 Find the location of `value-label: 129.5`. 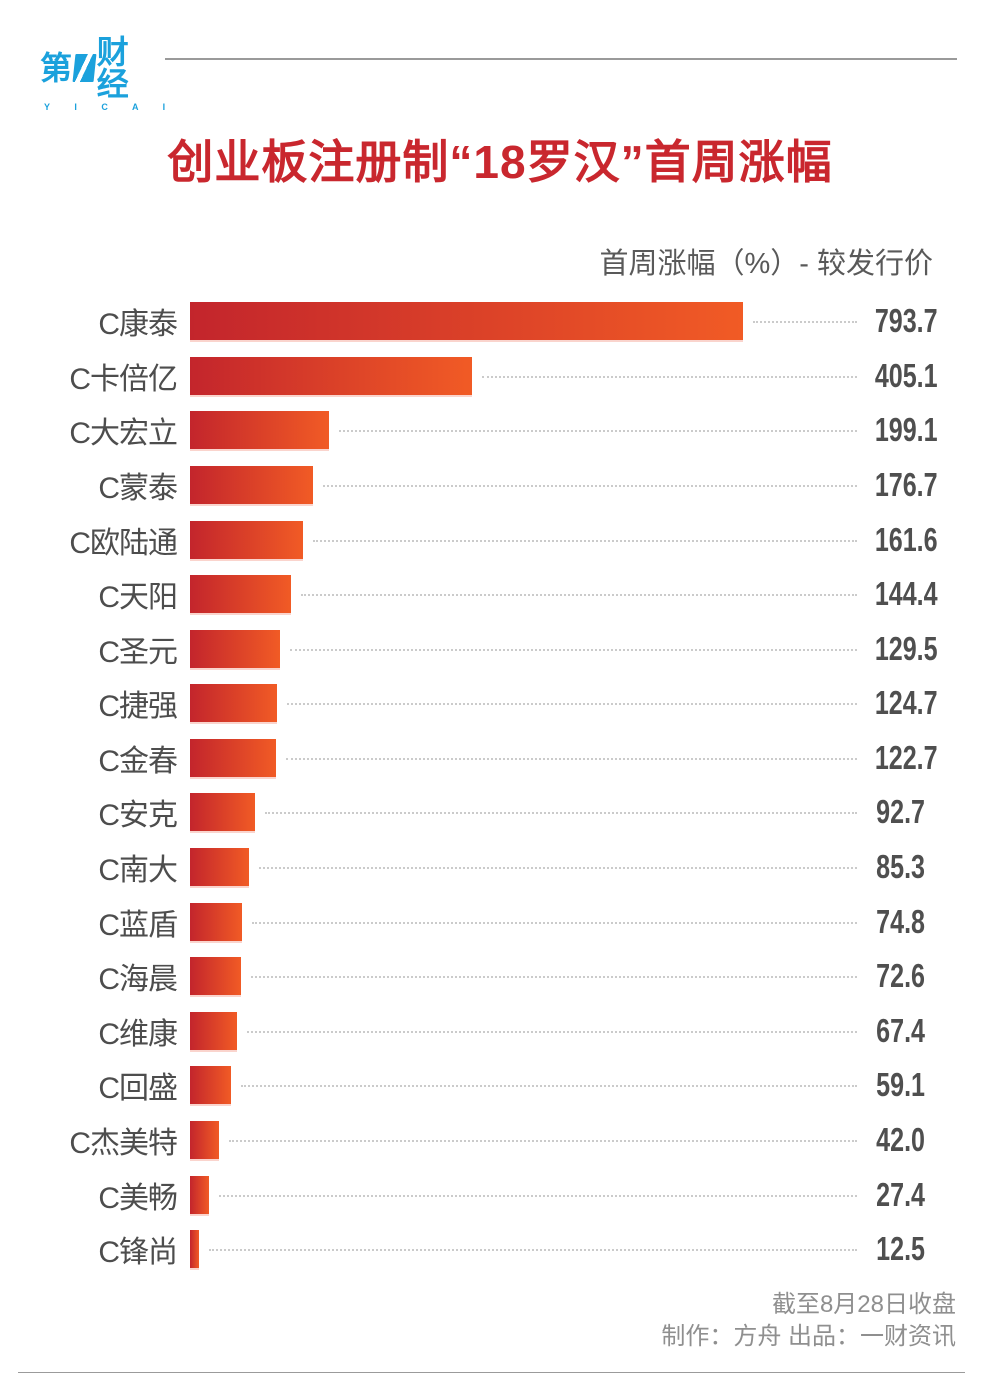

value-label: 129.5 is located at coordinates (906, 648).